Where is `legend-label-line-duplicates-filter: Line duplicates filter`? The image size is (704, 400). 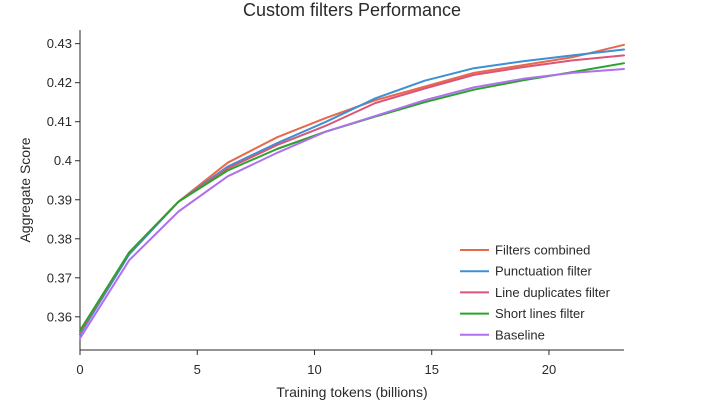 legend-label-line-duplicates-filter: Line duplicates filter is located at coordinates (553, 292).